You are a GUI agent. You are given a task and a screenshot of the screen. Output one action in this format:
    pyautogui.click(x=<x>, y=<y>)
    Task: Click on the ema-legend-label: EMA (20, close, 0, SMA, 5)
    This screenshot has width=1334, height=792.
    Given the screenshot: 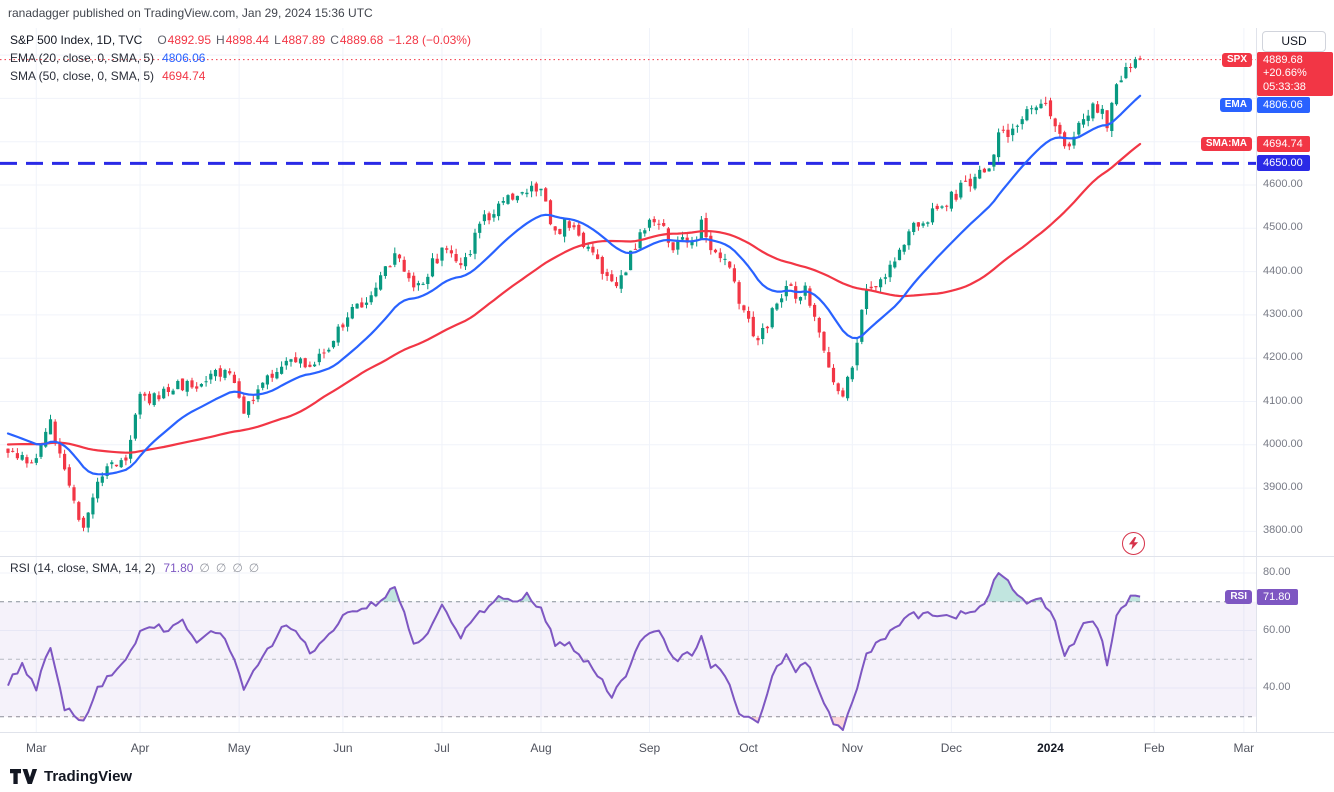 What is the action you would take?
    pyautogui.click(x=82, y=58)
    